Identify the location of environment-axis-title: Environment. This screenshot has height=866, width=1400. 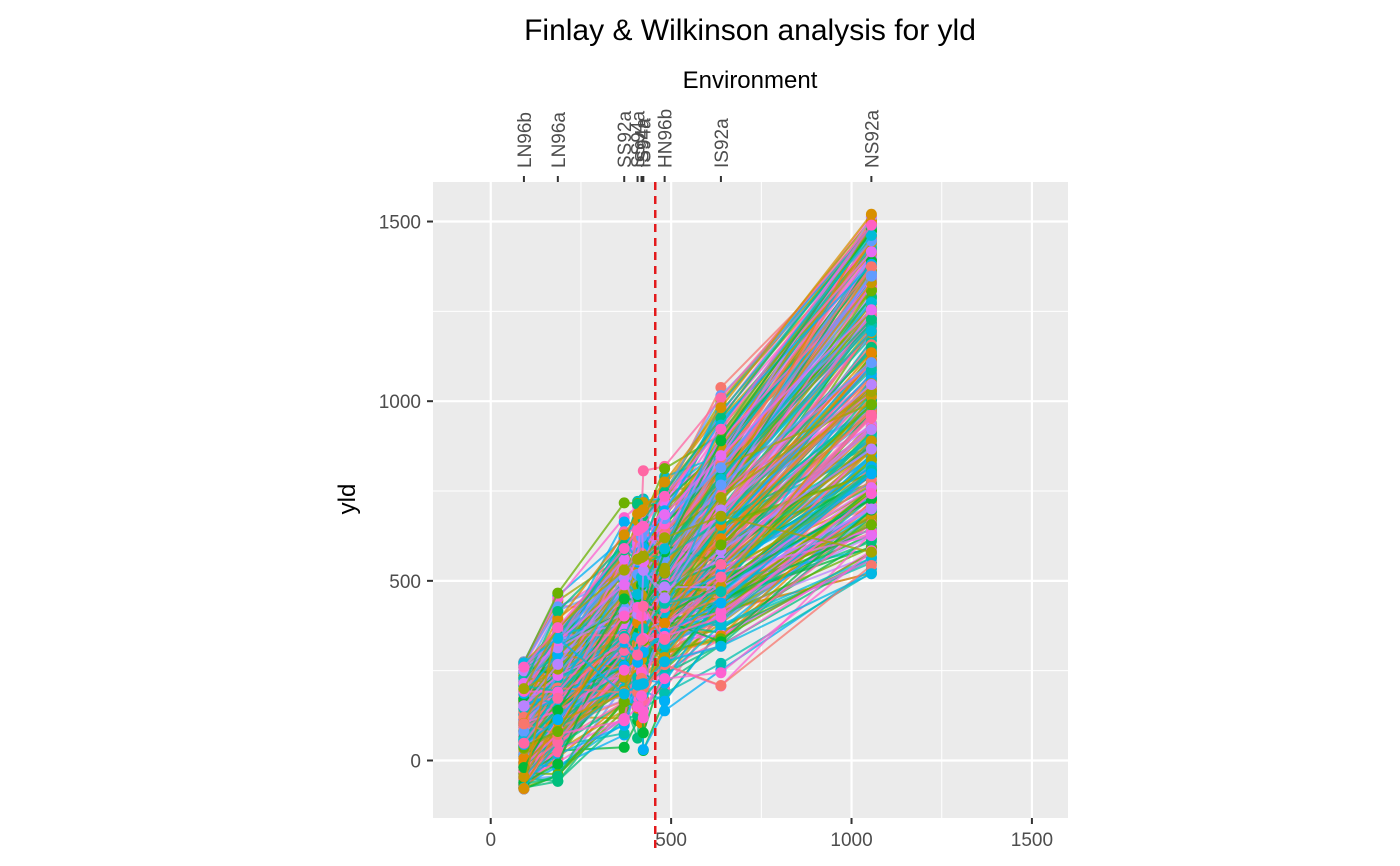
(750, 80).